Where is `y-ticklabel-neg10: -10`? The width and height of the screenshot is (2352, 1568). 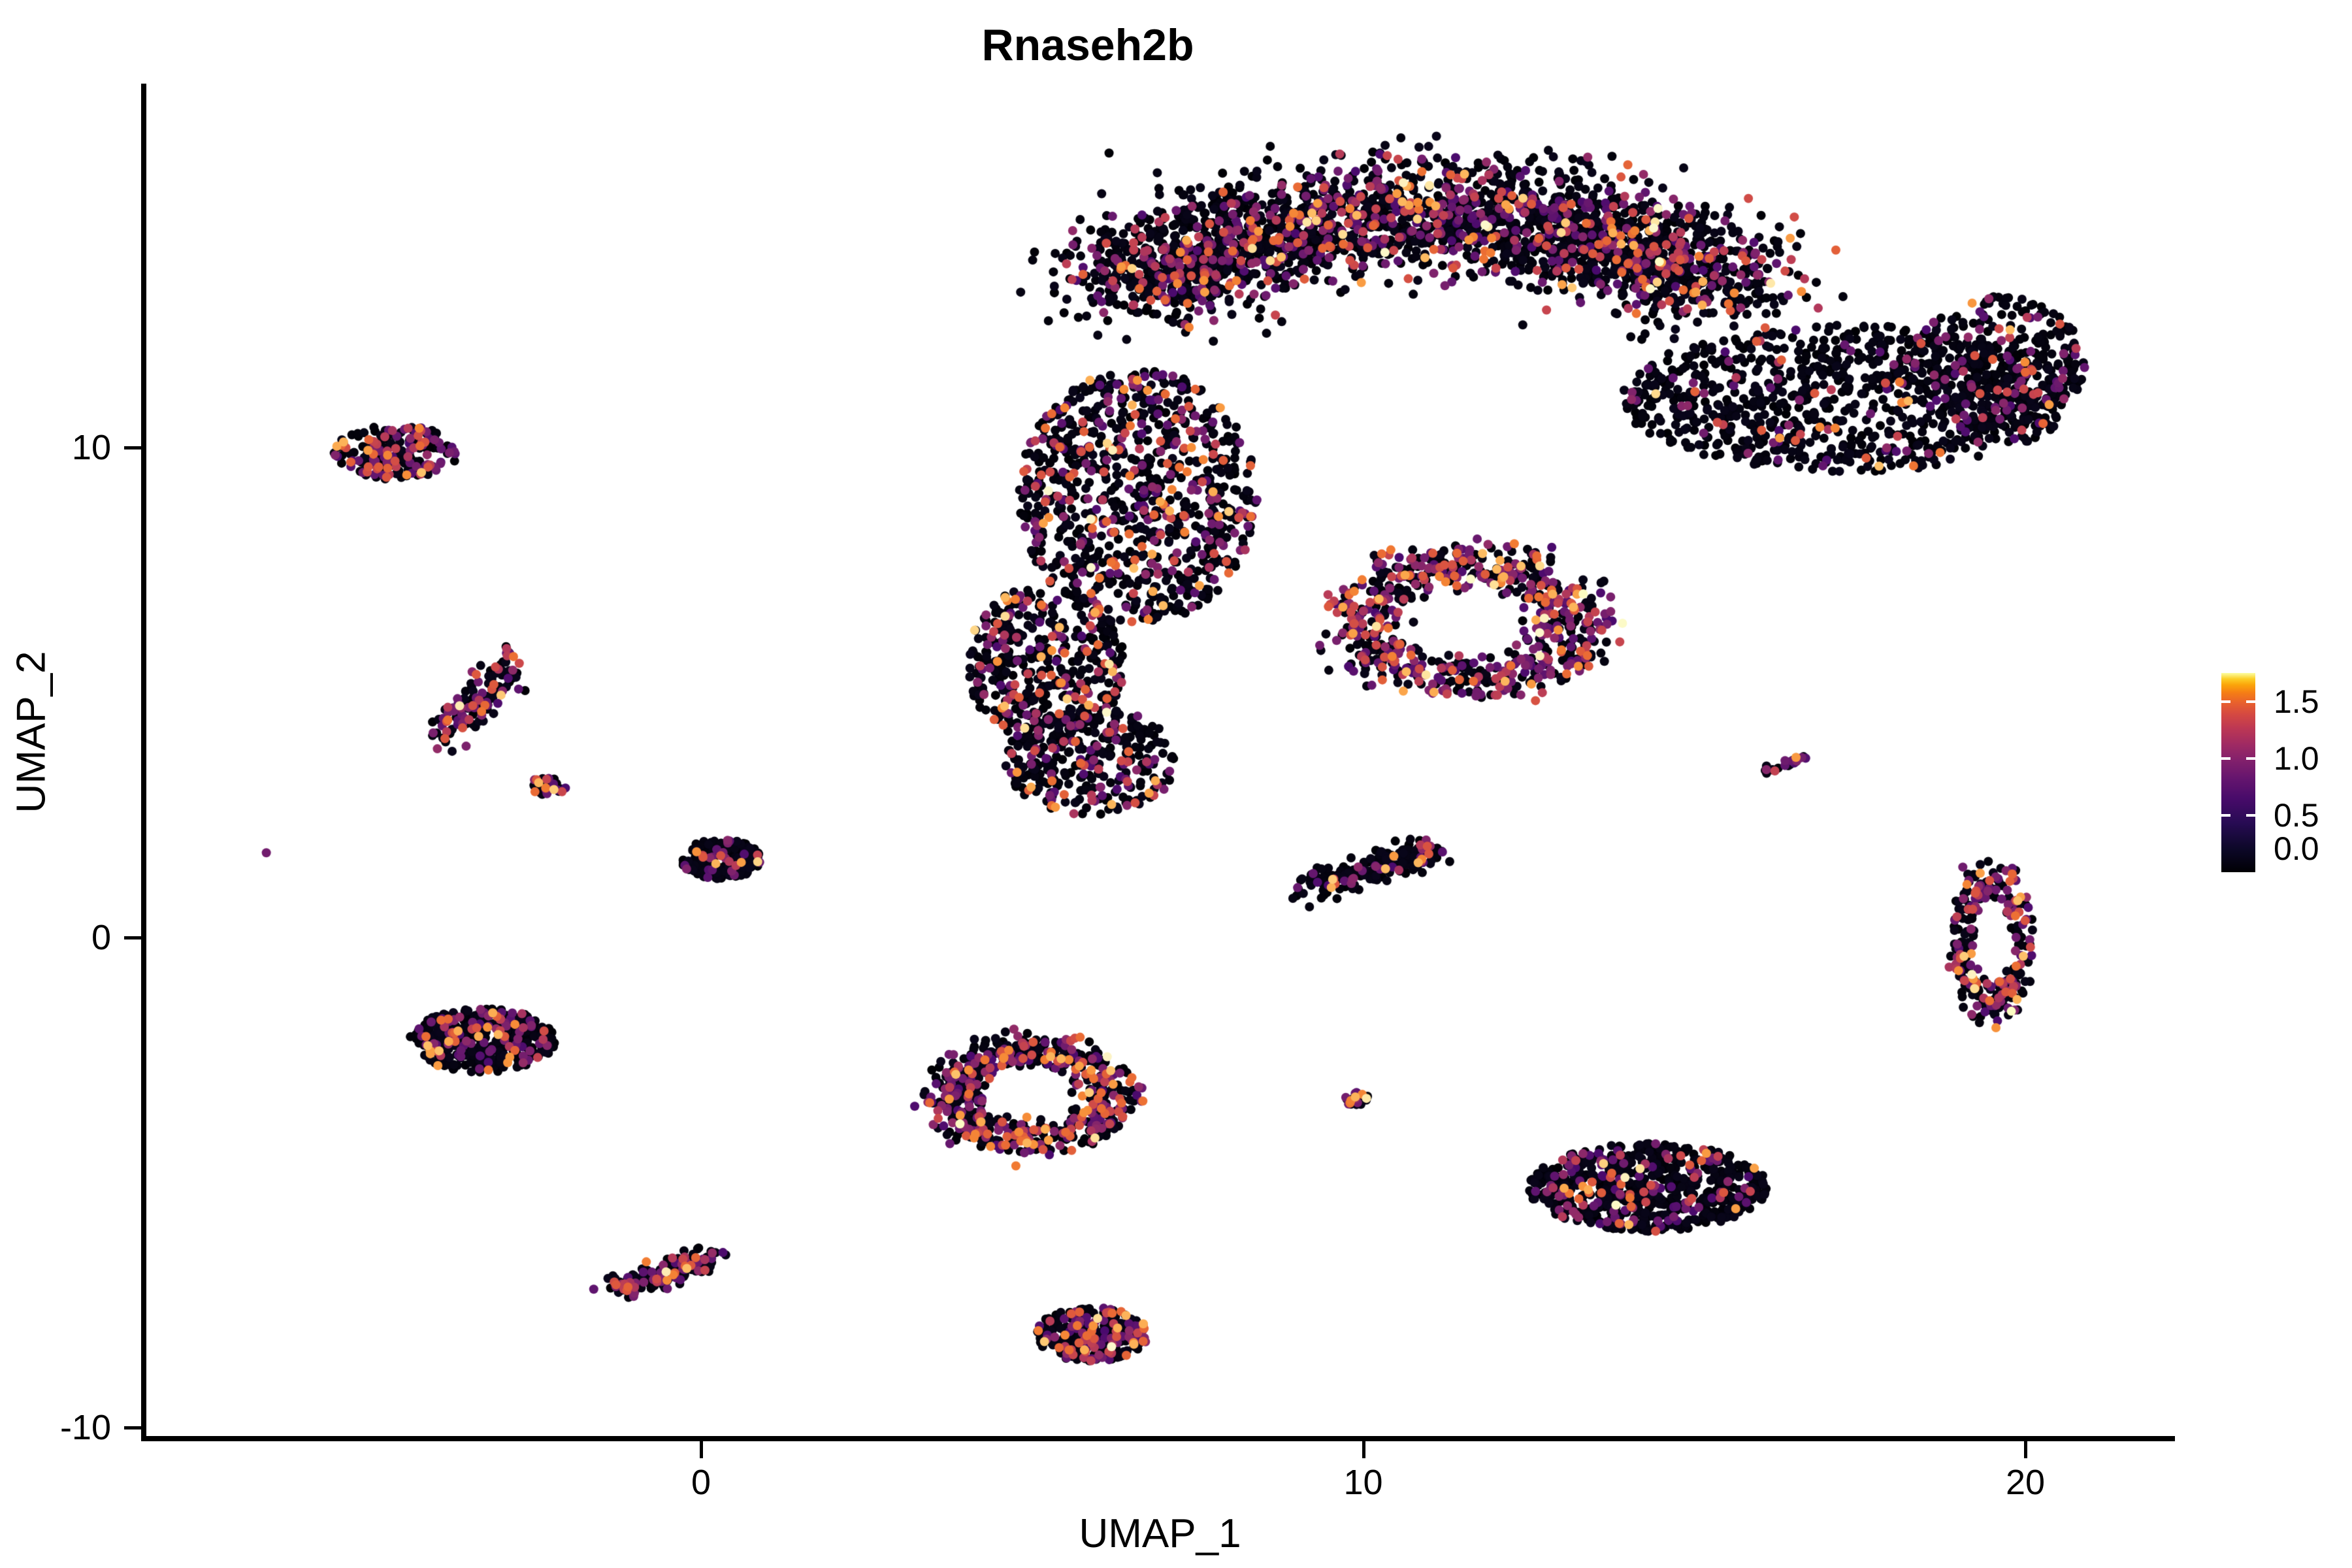
y-ticklabel-neg10: -10 is located at coordinates (85, 1427).